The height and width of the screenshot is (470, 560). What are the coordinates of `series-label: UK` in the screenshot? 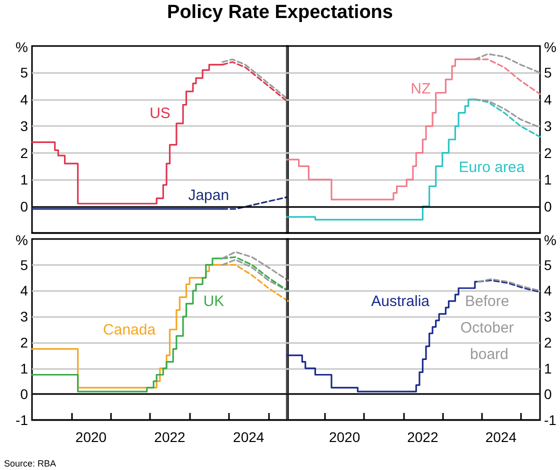 It's located at (213, 301).